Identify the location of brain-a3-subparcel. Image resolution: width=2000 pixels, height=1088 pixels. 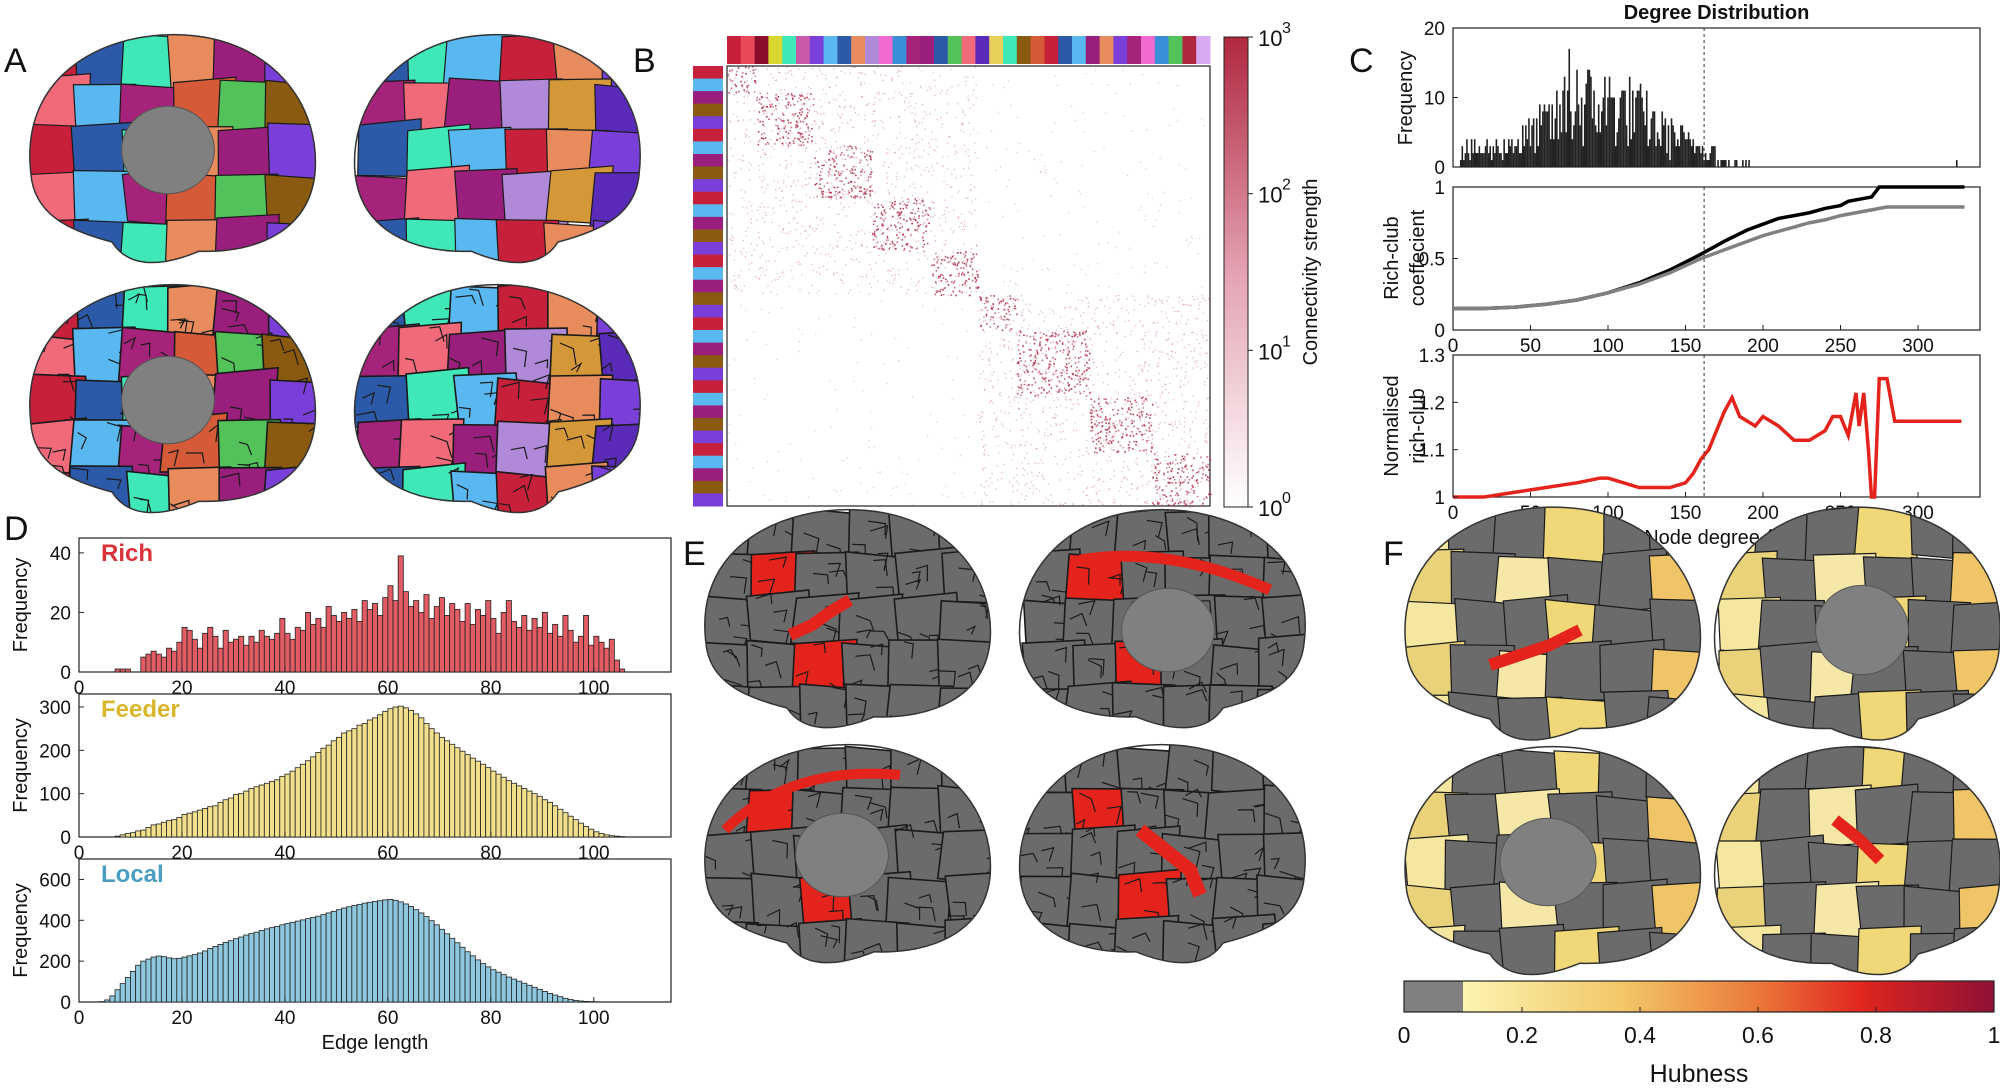
(145, 349).